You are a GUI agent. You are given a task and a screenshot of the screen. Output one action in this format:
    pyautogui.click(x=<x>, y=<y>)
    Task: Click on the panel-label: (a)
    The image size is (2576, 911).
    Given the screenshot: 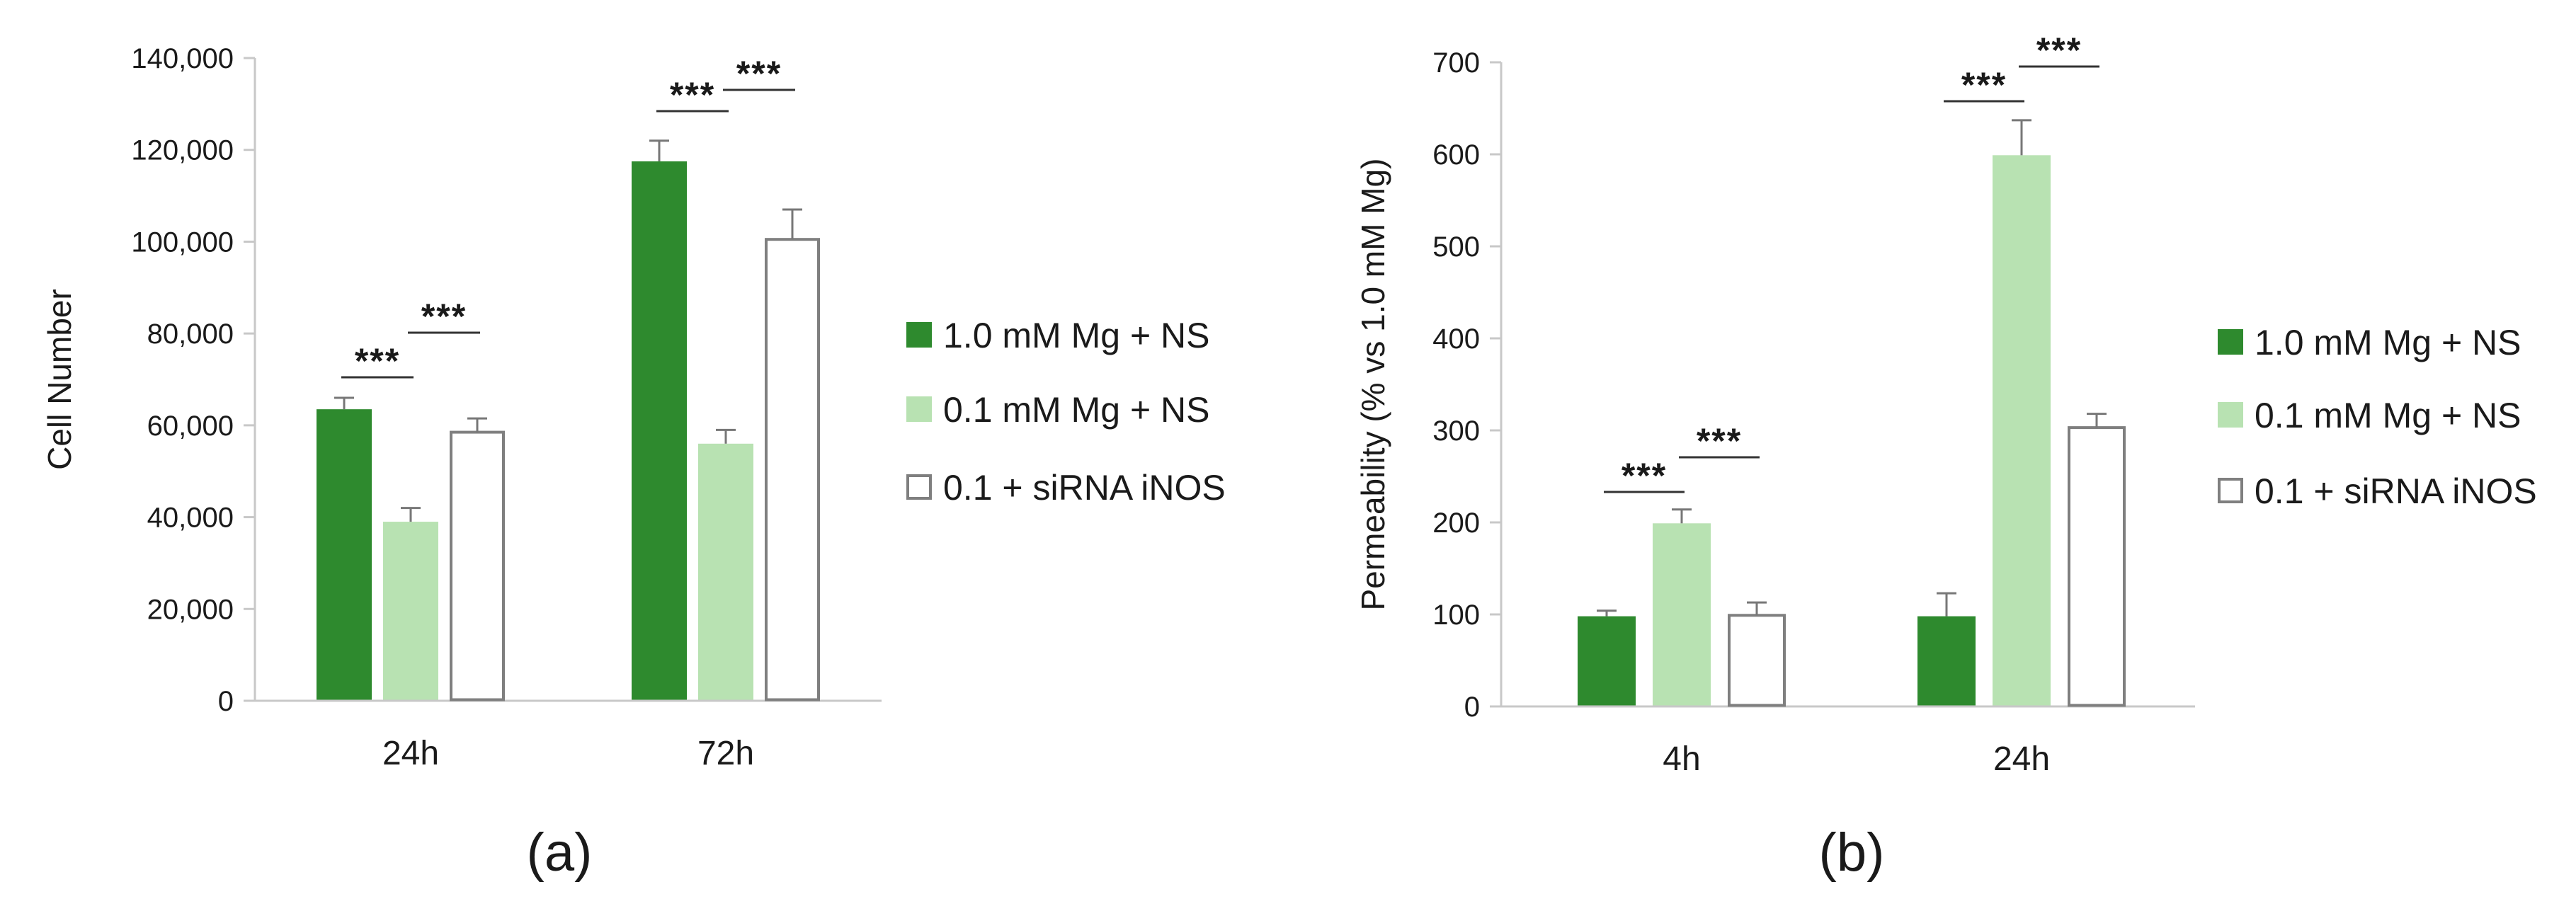 What is the action you would take?
    pyautogui.click(x=560, y=853)
    